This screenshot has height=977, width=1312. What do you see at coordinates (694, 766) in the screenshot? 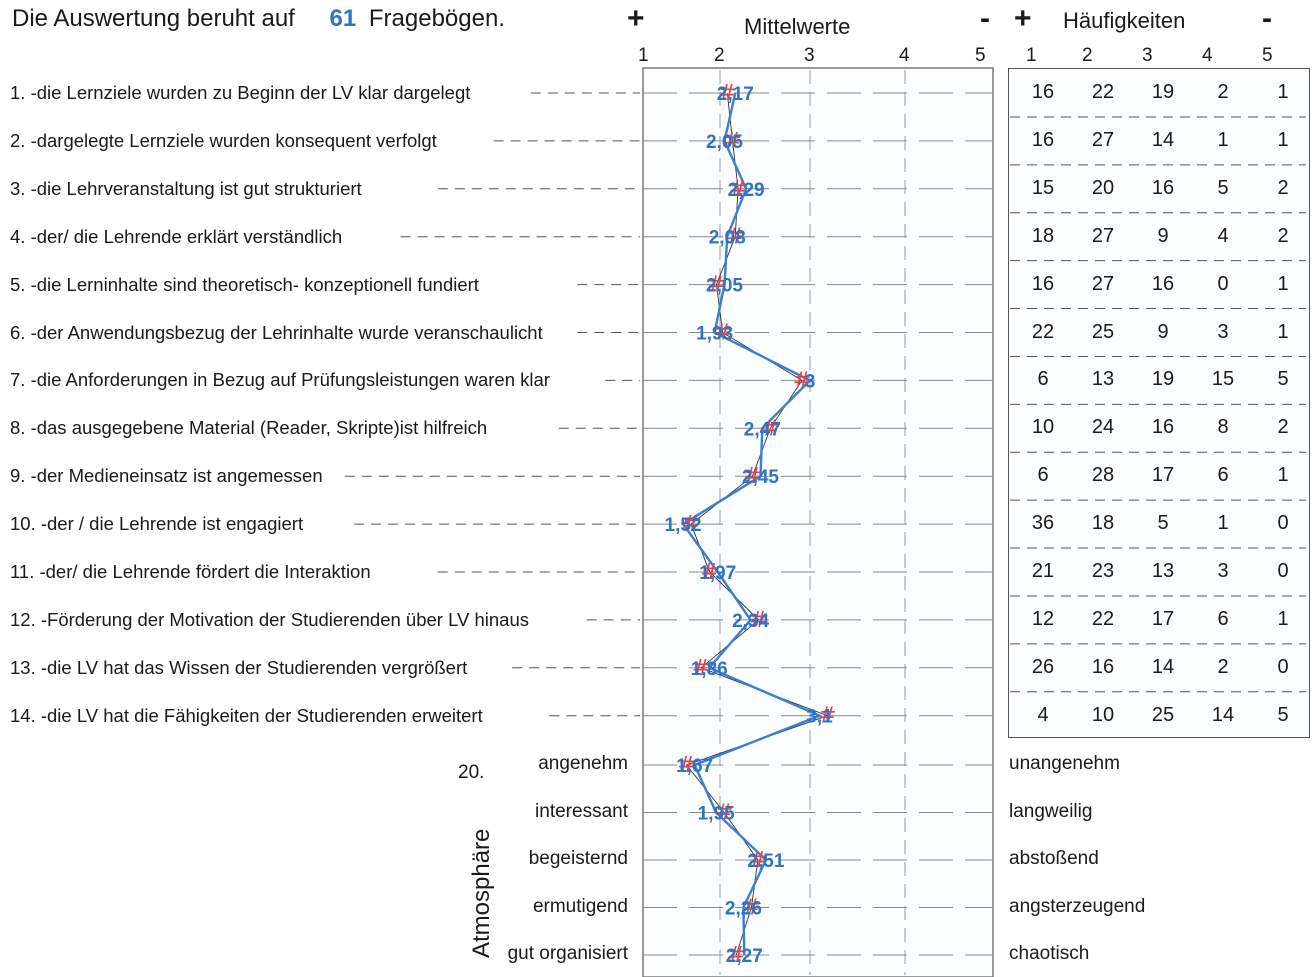
I see `mean-value-label: 1,67` at bounding box center [694, 766].